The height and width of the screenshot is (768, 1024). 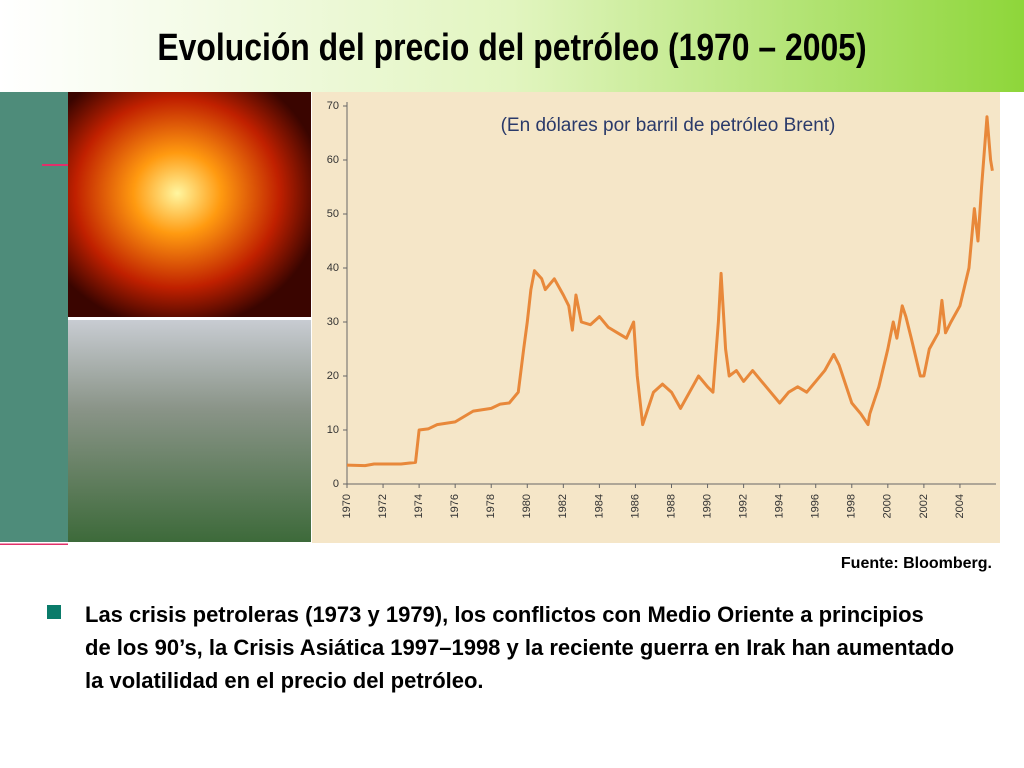 What do you see at coordinates (816, 506) in the screenshot?
I see `x-tick-label: 1996` at bounding box center [816, 506].